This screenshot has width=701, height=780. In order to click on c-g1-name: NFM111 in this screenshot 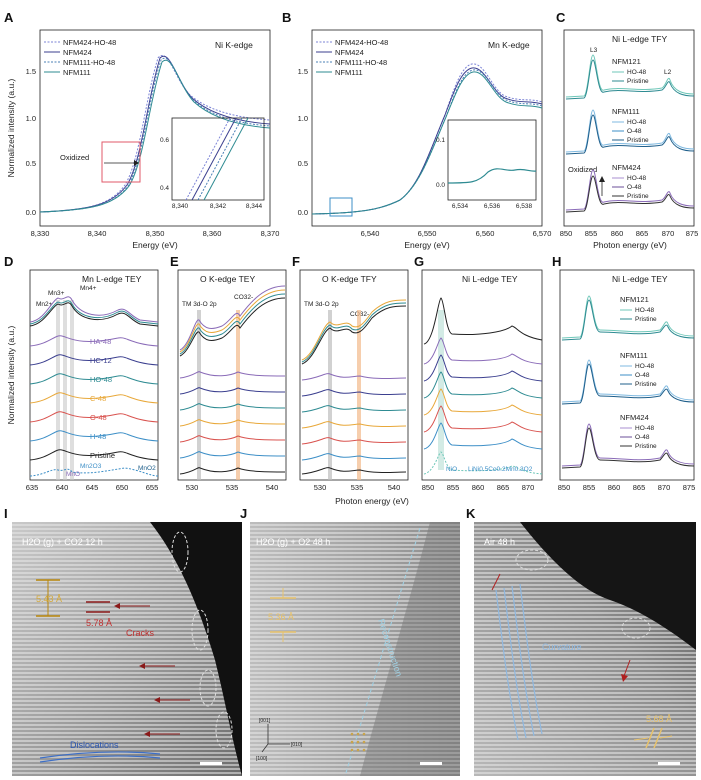, I will do `click(626, 111)`.